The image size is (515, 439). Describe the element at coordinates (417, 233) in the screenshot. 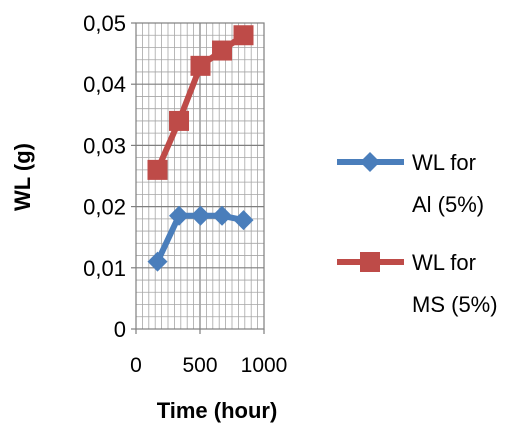

I see `legend: WL for Al (5%) WL for MS (5%)` at that location.